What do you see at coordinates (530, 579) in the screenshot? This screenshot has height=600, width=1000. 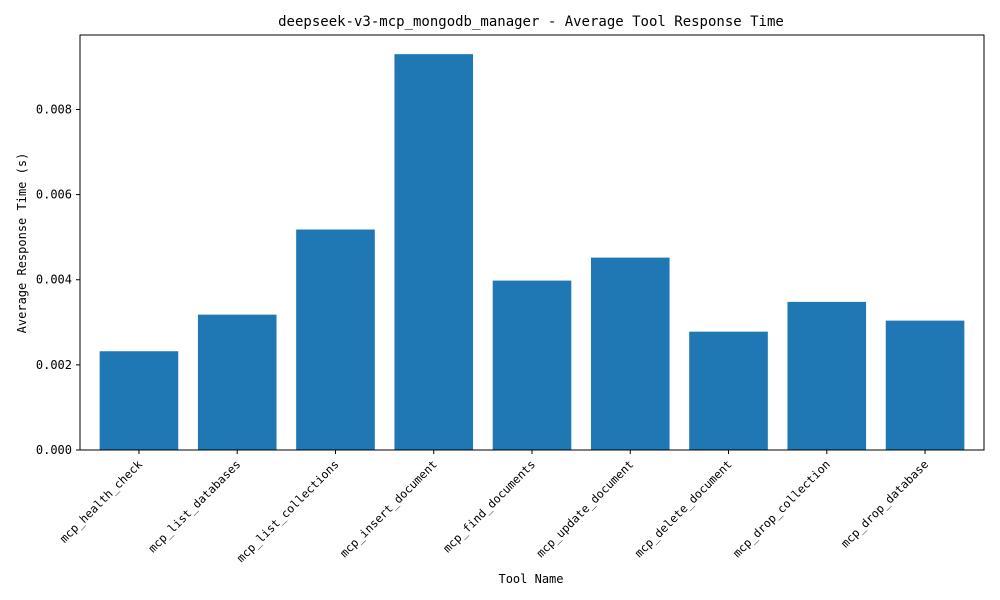 I see `x-axis-label: Tool Name` at bounding box center [530, 579].